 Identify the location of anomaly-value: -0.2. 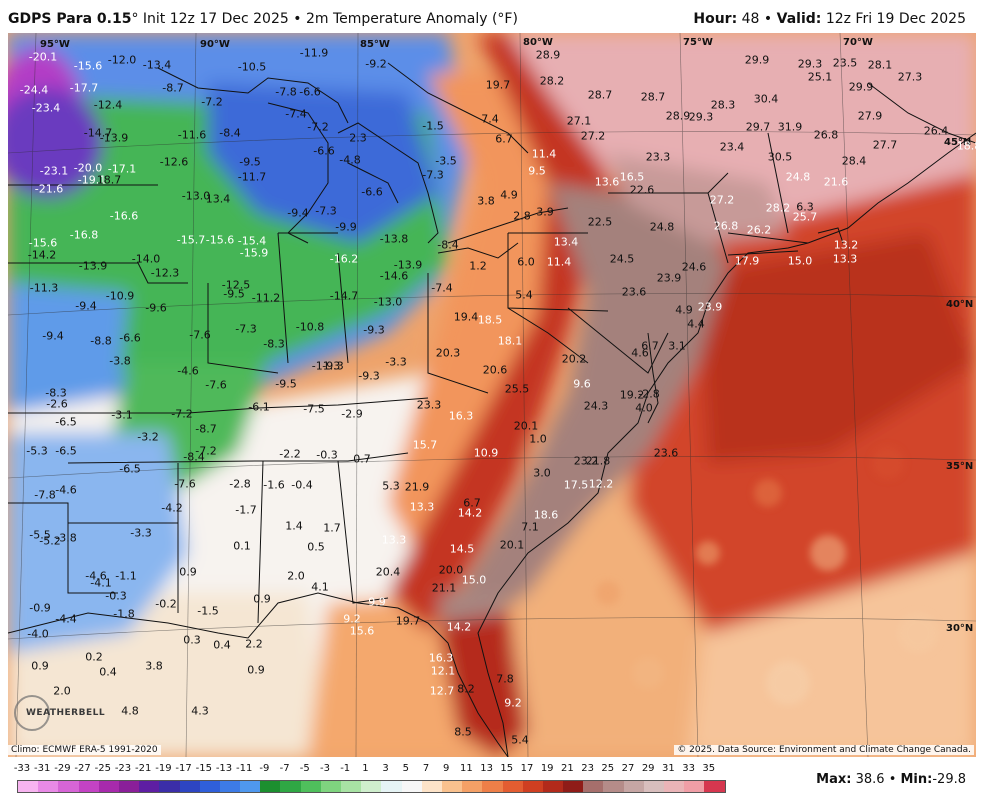
(166, 604).